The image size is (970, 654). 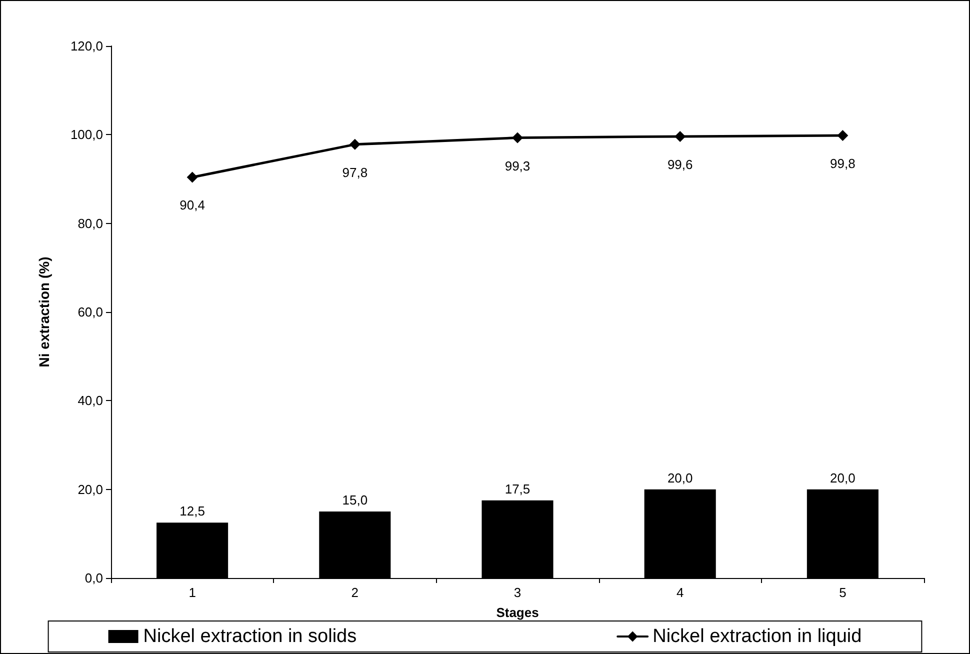 What do you see at coordinates (518, 592) in the screenshot?
I see `x-tick-label: 3` at bounding box center [518, 592].